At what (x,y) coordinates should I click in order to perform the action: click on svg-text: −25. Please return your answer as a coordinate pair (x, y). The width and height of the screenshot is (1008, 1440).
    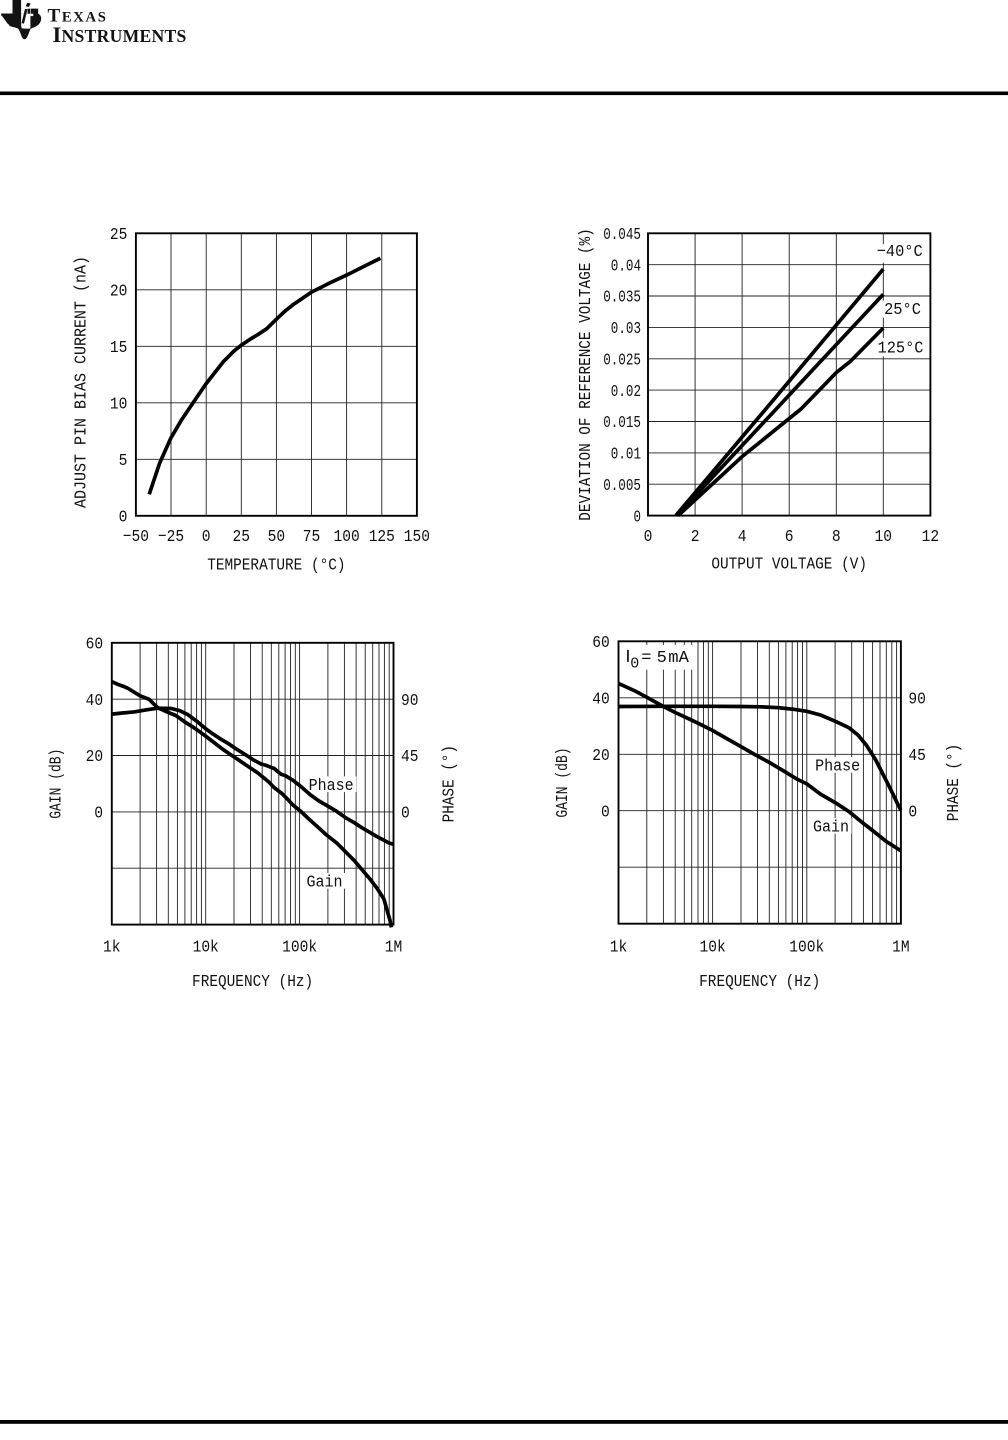
    Looking at the image, I should click on (171, 537).